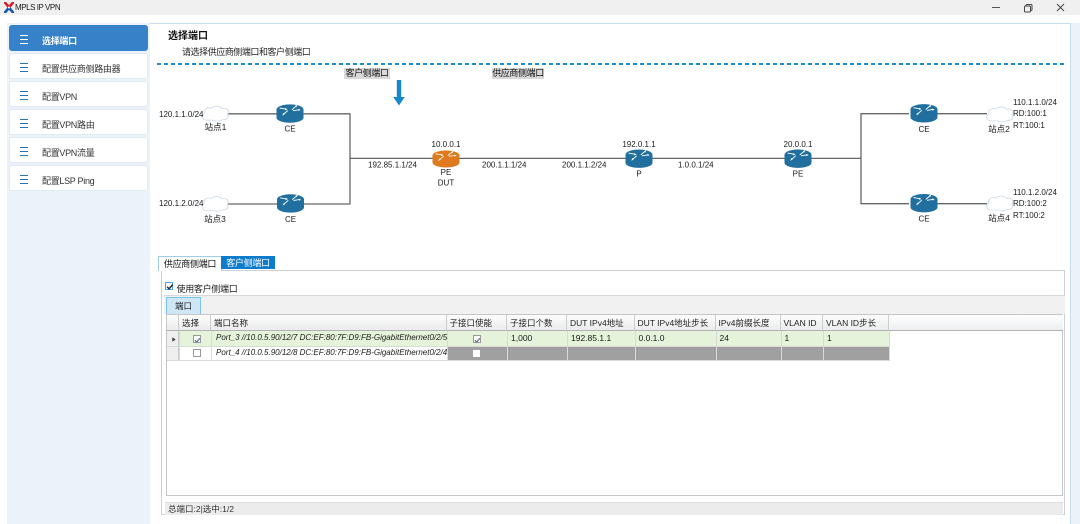 This screenshot has width=1080, height=524. What do you see at coordinates (999, 129) in the screenshot?
I see `svg-text: 站点2` at bounding box center [999, 129].